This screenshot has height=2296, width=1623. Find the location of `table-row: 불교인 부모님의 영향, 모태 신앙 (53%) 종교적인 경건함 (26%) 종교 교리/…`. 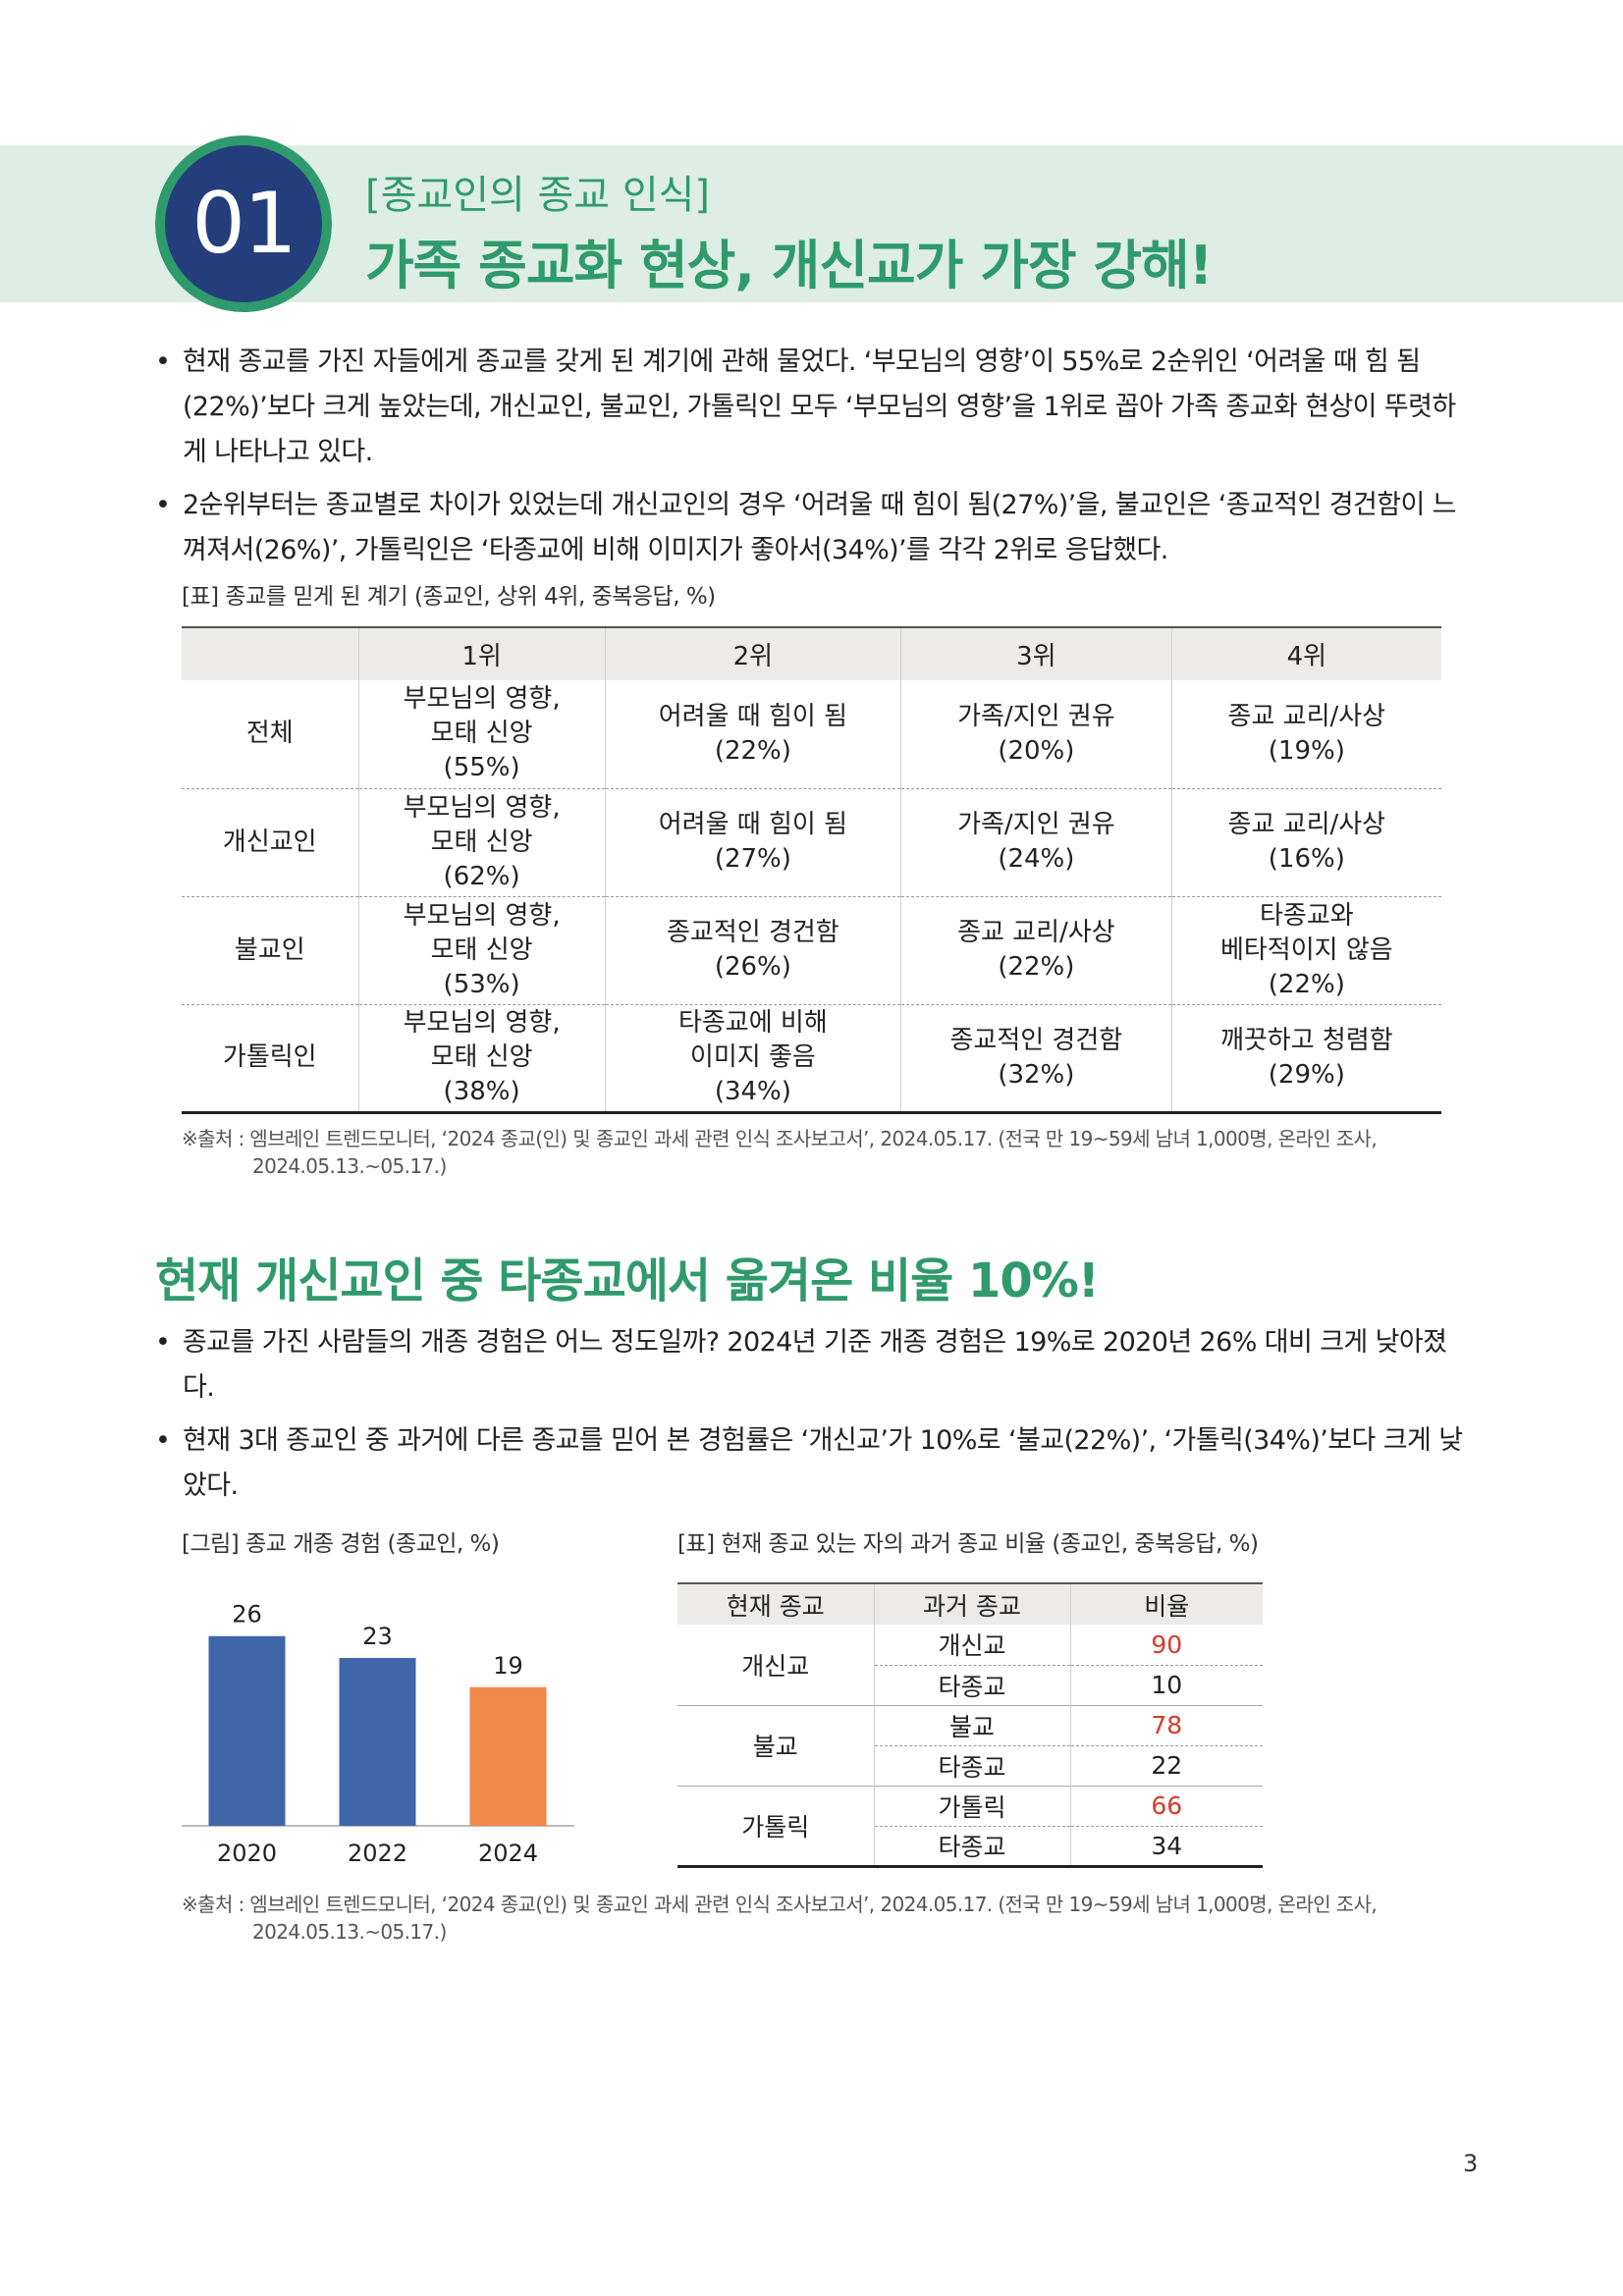

table-row: 불교인 부모님의 영향, 모태 신앙 (53%) 종교적인 경건함 (26%) 종교 교리/… is located at coordinates (811, 949).